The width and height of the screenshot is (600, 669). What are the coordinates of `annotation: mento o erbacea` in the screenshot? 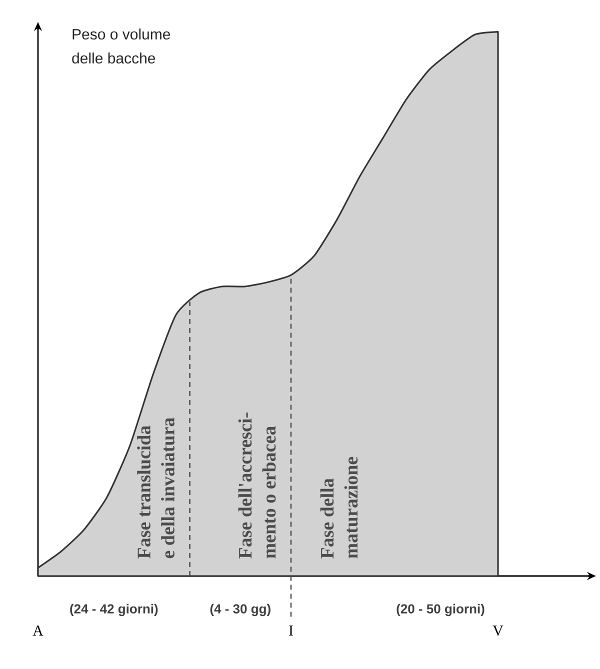 It's located at (269, 492).